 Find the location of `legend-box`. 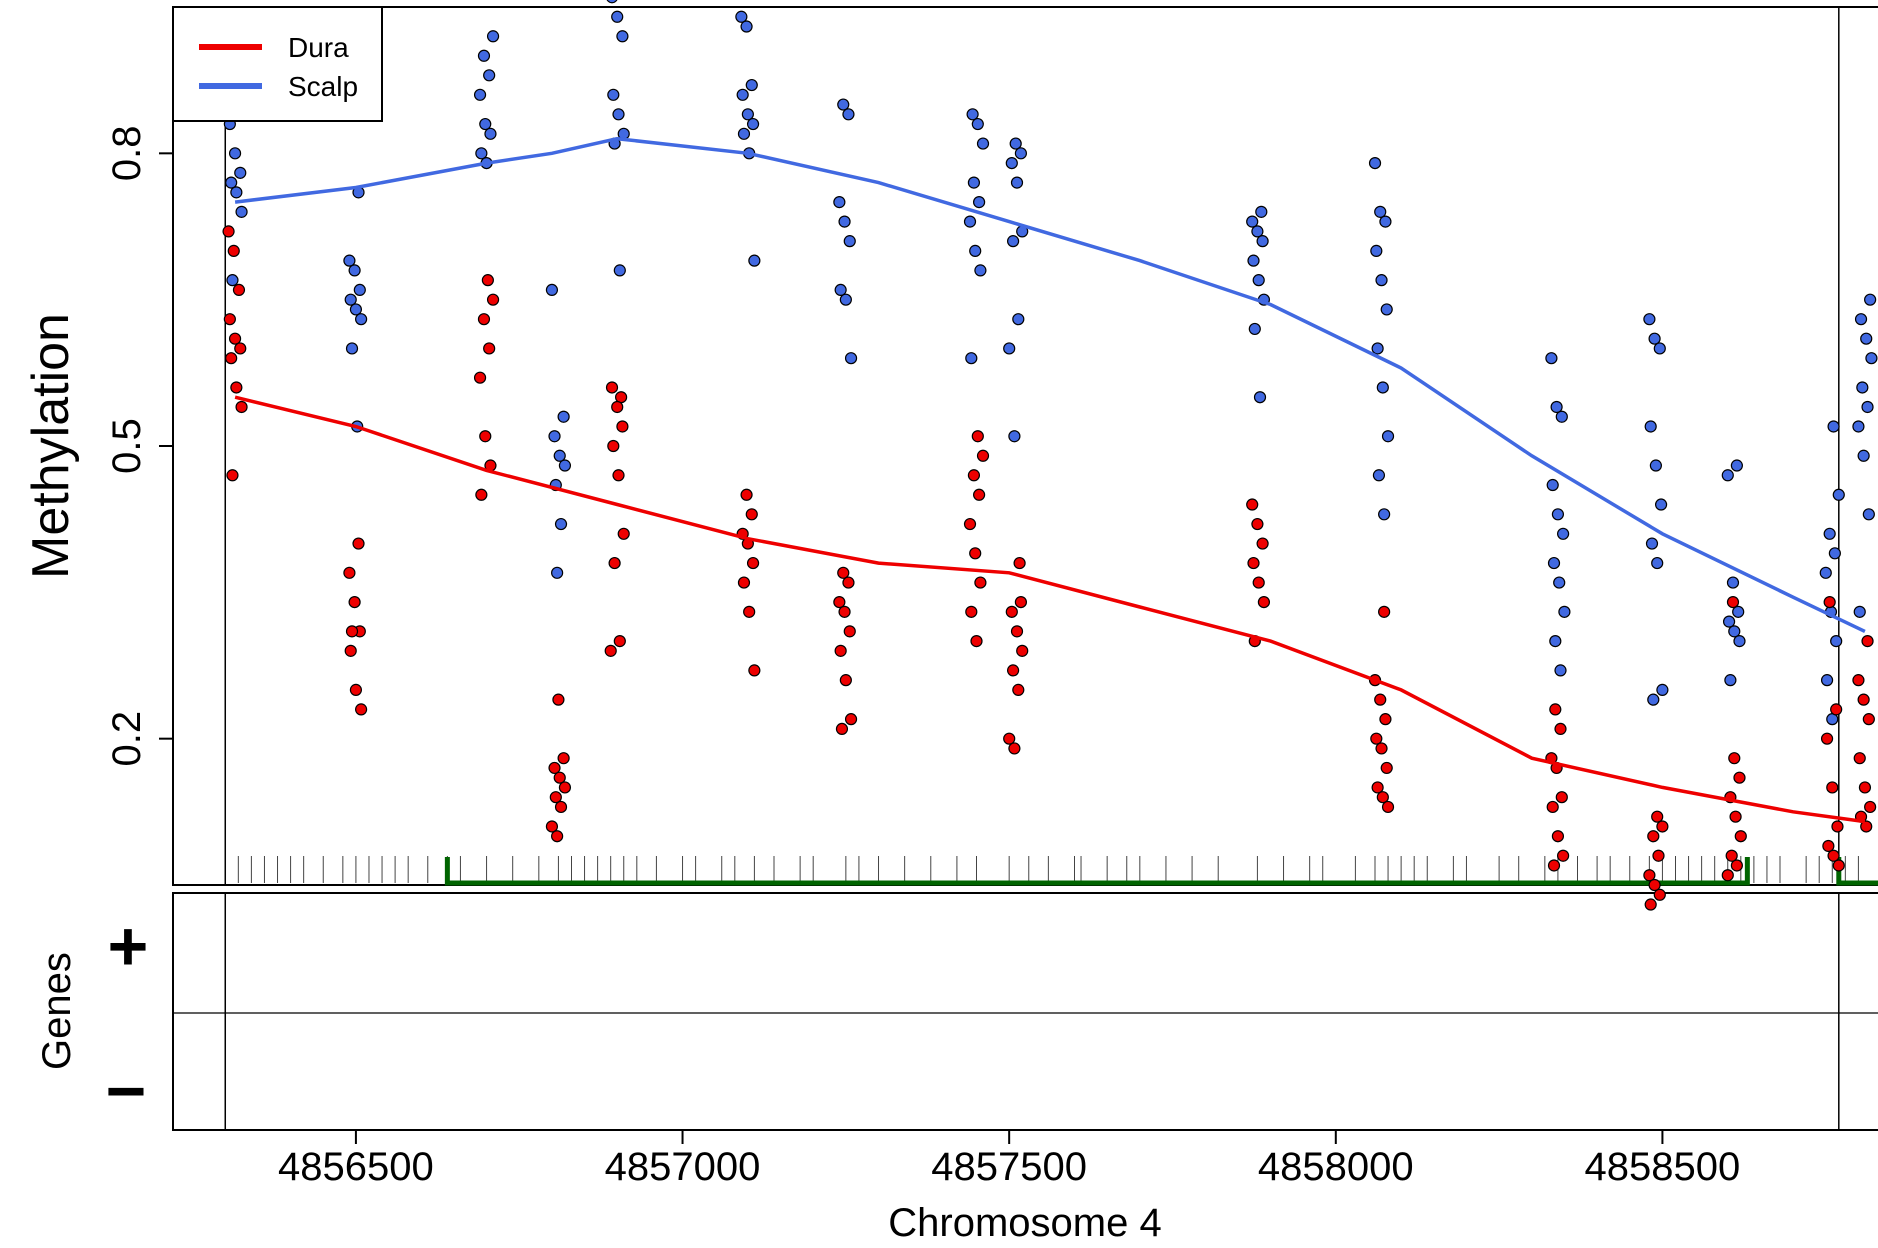

legend-box is located at coordinates (277, 64).